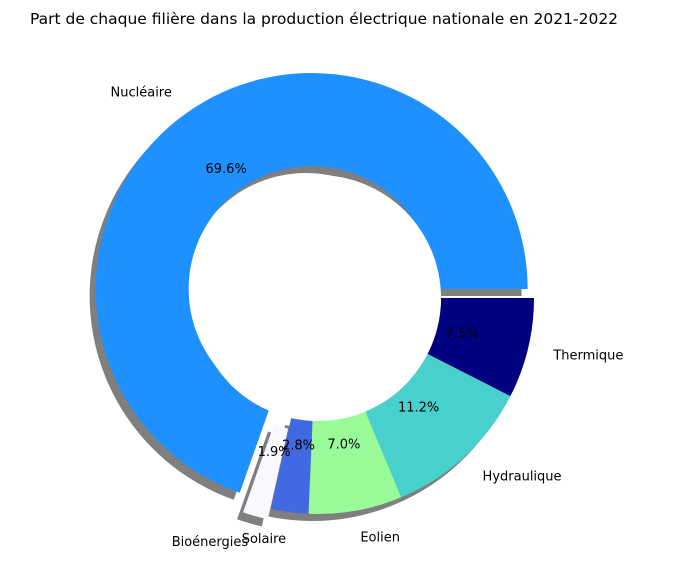  What do you see at coordinates (274, 452) in the screenshot?
I see `percent-label: 1.9%` at bounding box center [274, 452].